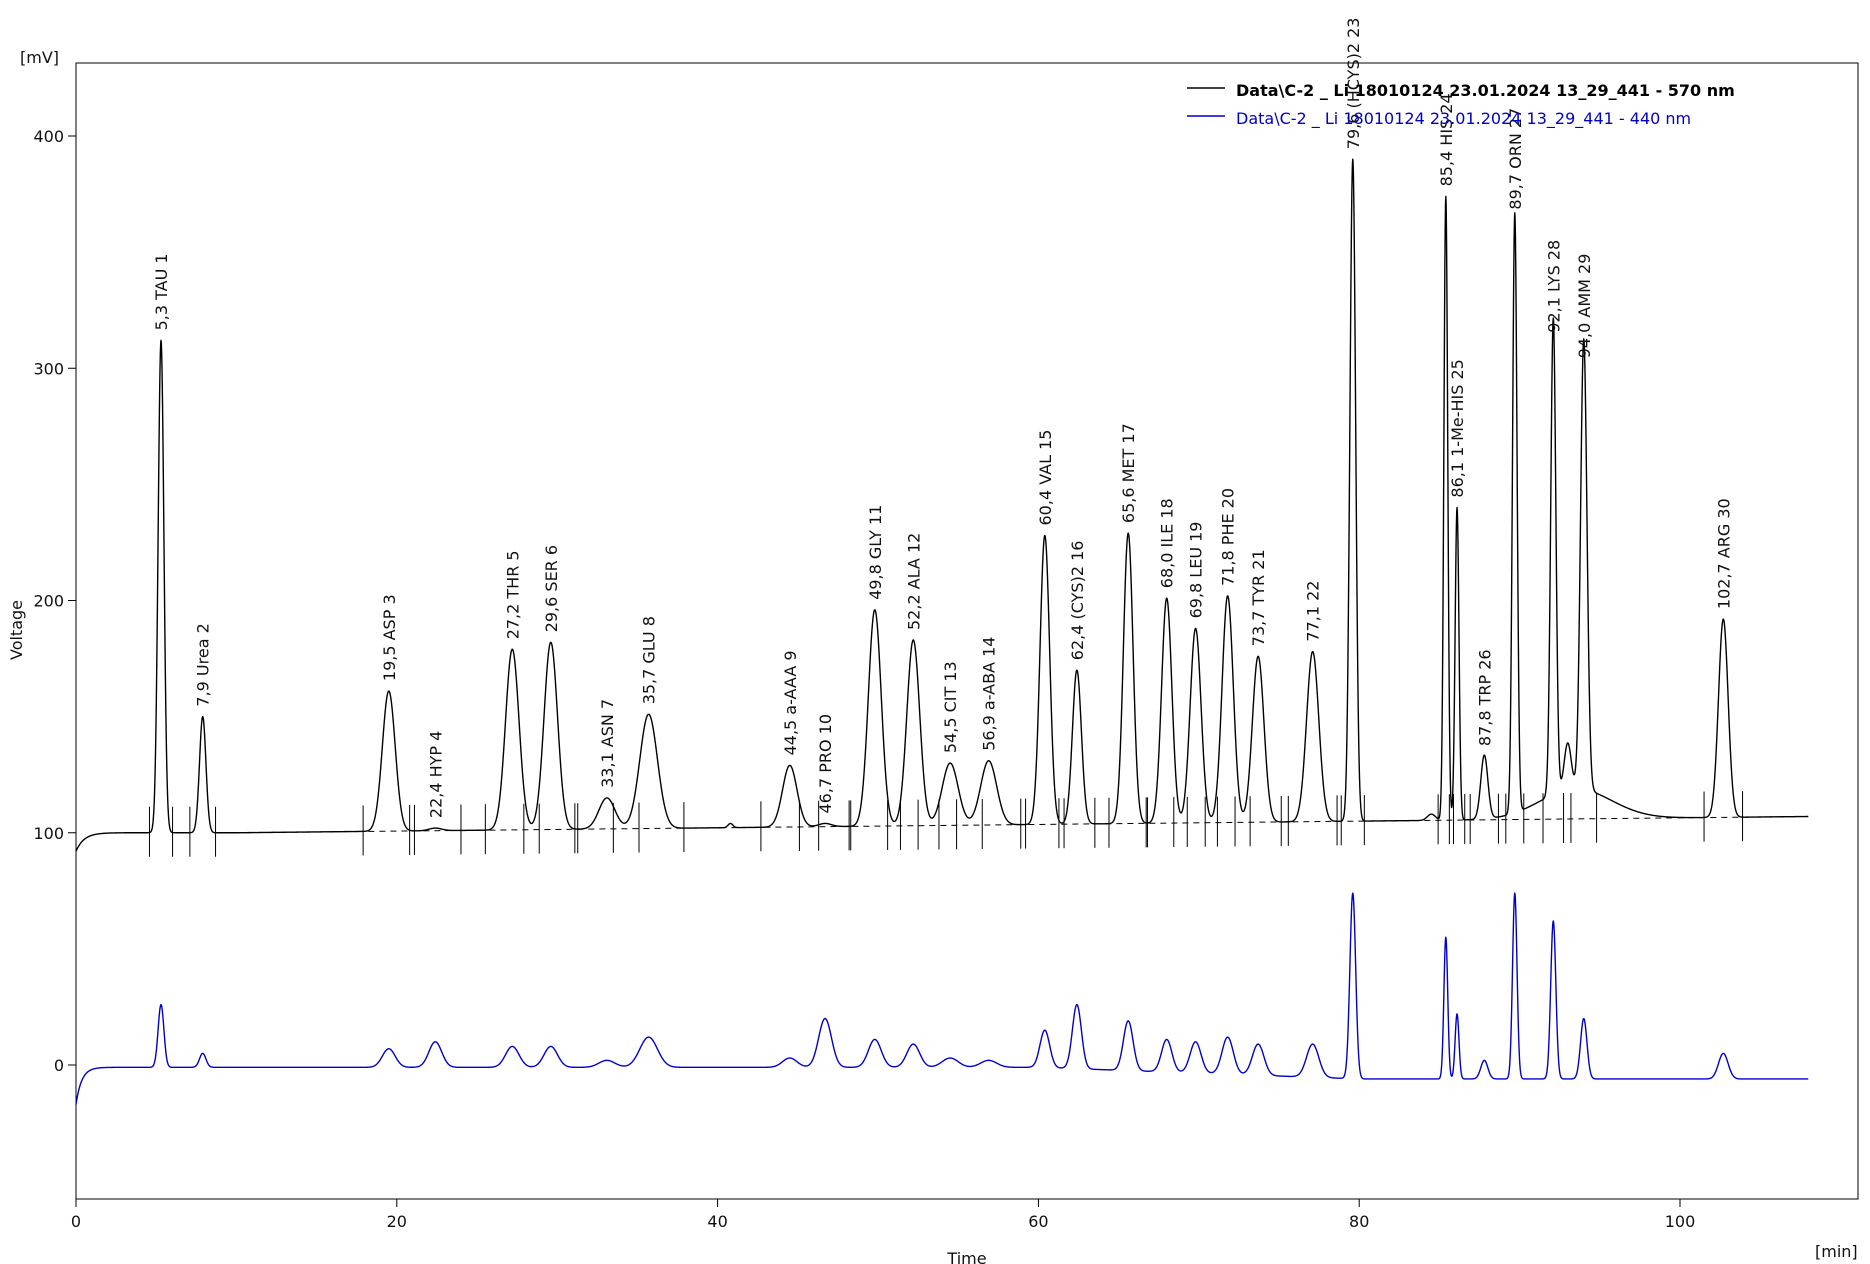 The image size is (1870, 1264). Describe the element at coordinates (1038, 1221) in the screenshot. I see `x-tick-label: 60` at that location.